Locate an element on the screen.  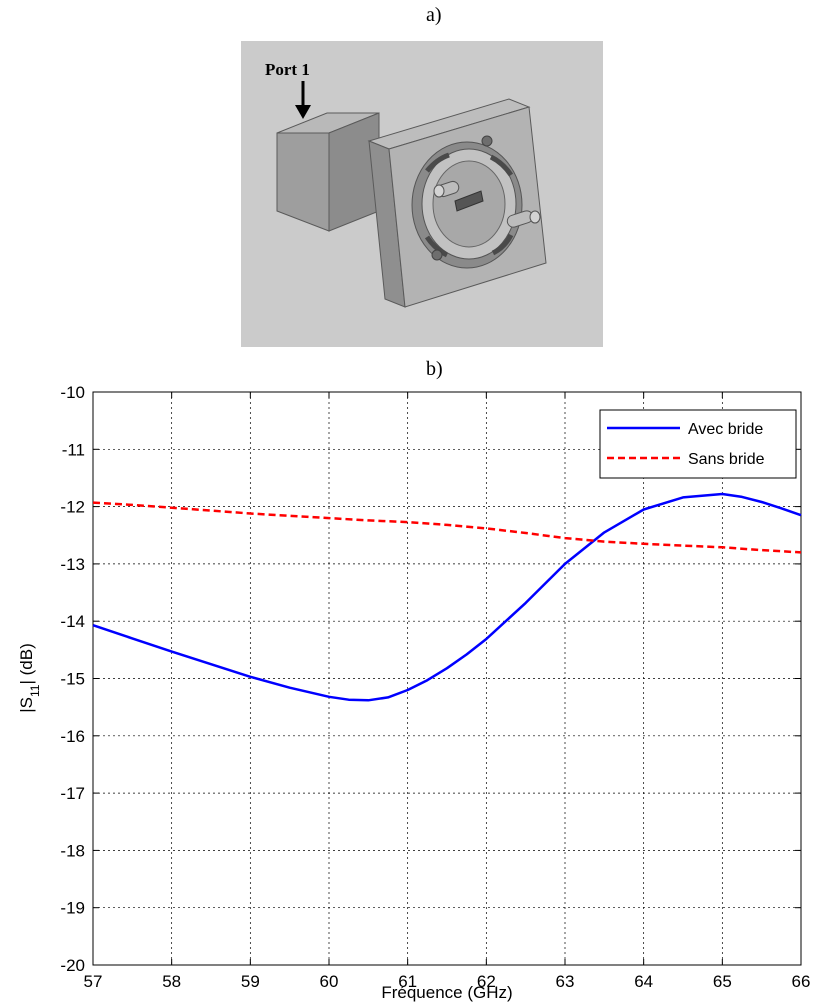
y-tick-label: -18 is located at coordinates (72, 850).